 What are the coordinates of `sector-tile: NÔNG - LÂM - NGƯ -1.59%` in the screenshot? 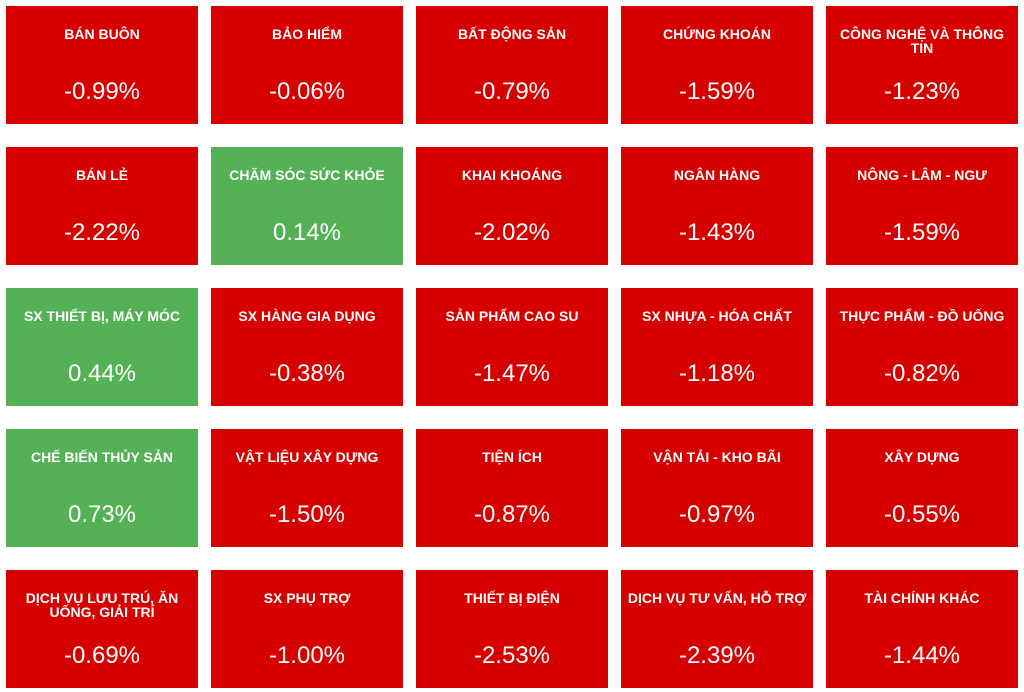 It's located at (922, 206).